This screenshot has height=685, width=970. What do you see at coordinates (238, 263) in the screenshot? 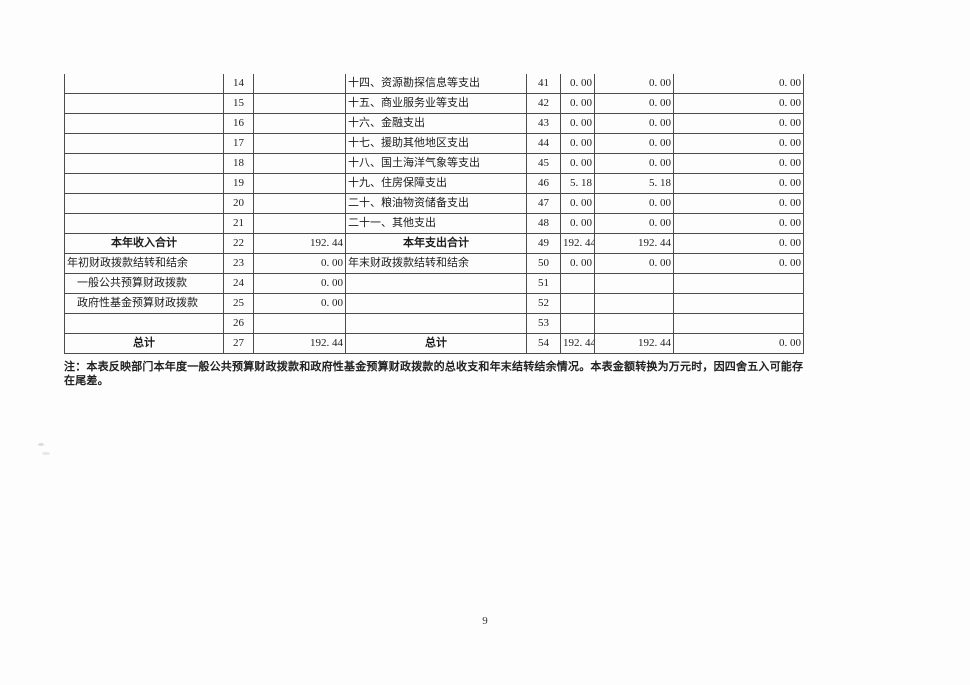
I see `line-number-left: 23` at bounding box center [238, 263].